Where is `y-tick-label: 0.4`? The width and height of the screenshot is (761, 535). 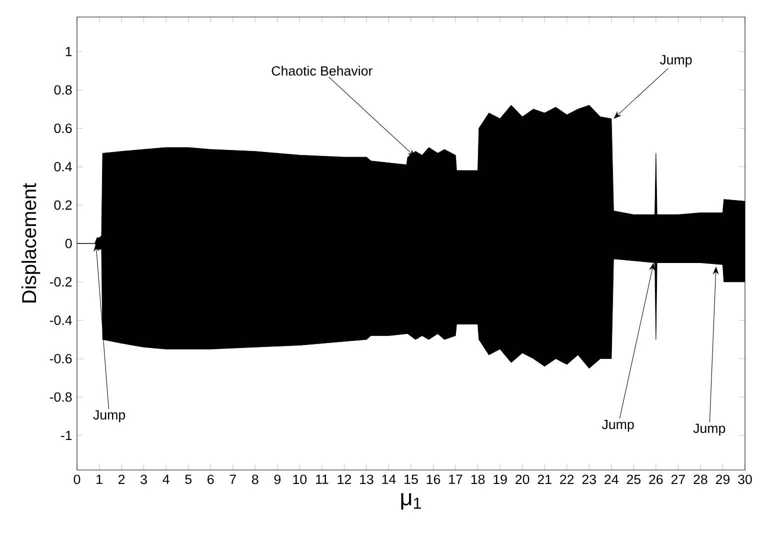 y-tick-label: 0.4 is located at coordinates (63, 167).